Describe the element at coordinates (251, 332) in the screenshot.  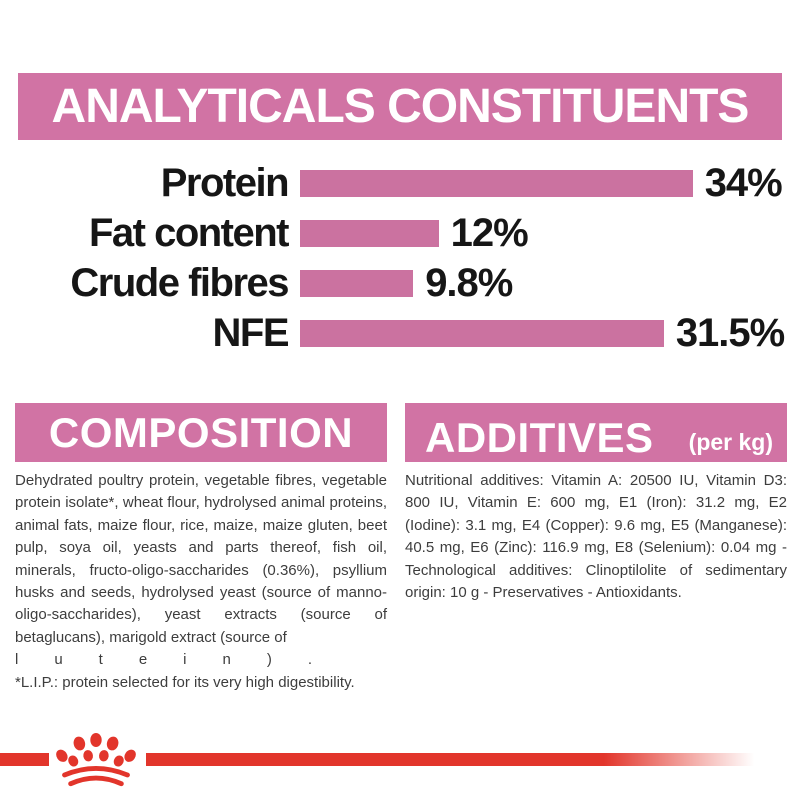
I see `chart-category-label: NFE` at that location.